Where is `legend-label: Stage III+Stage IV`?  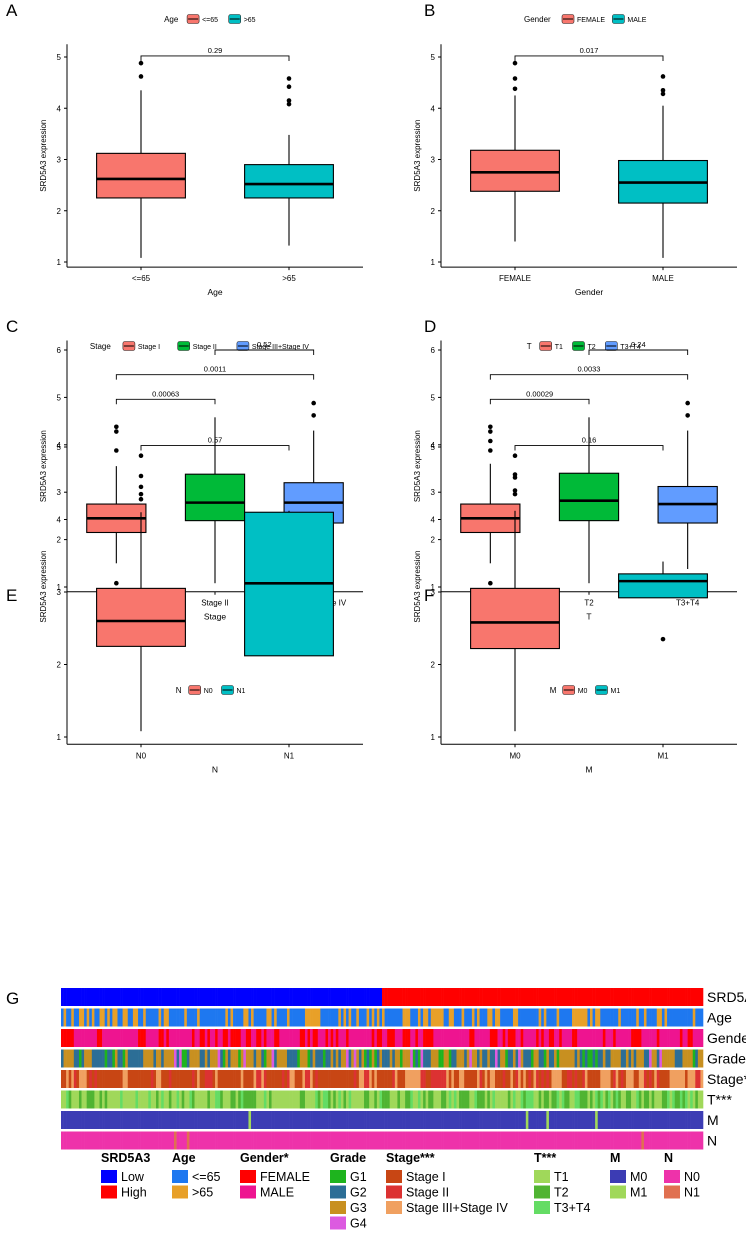 legend-label: Stage III+Stage IV is located at coordinates (457, 1208).